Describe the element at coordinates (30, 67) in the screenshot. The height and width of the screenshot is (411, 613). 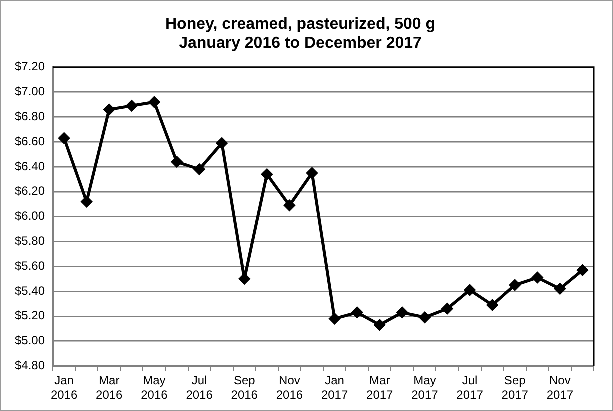
I see `y-tick-label: $7.20` at that location.